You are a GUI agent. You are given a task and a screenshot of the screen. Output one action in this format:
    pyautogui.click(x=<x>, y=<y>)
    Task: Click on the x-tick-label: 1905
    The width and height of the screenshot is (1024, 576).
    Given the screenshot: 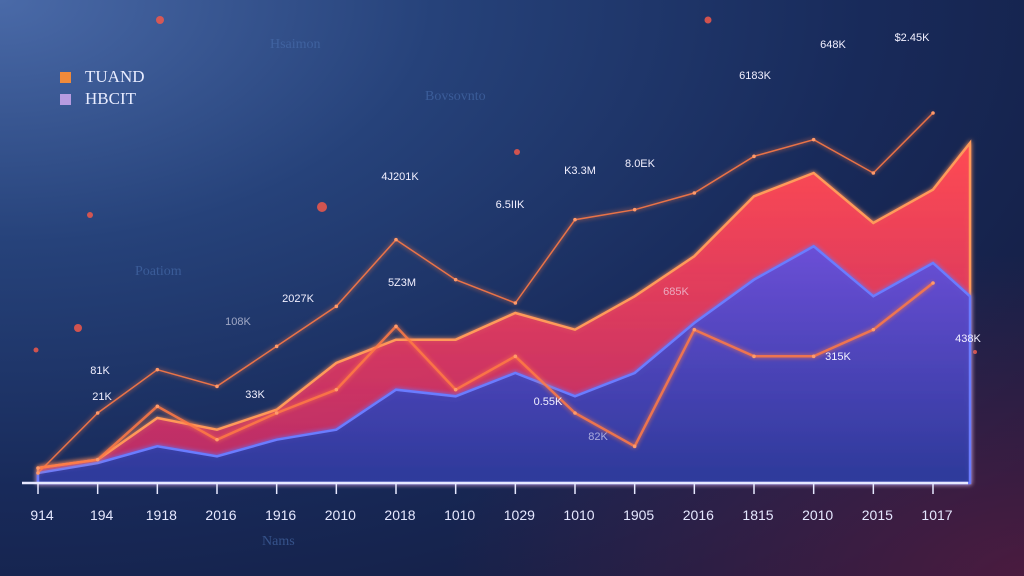 What is the action you would take?
    pyautogui.click(x=638, y=515)
    